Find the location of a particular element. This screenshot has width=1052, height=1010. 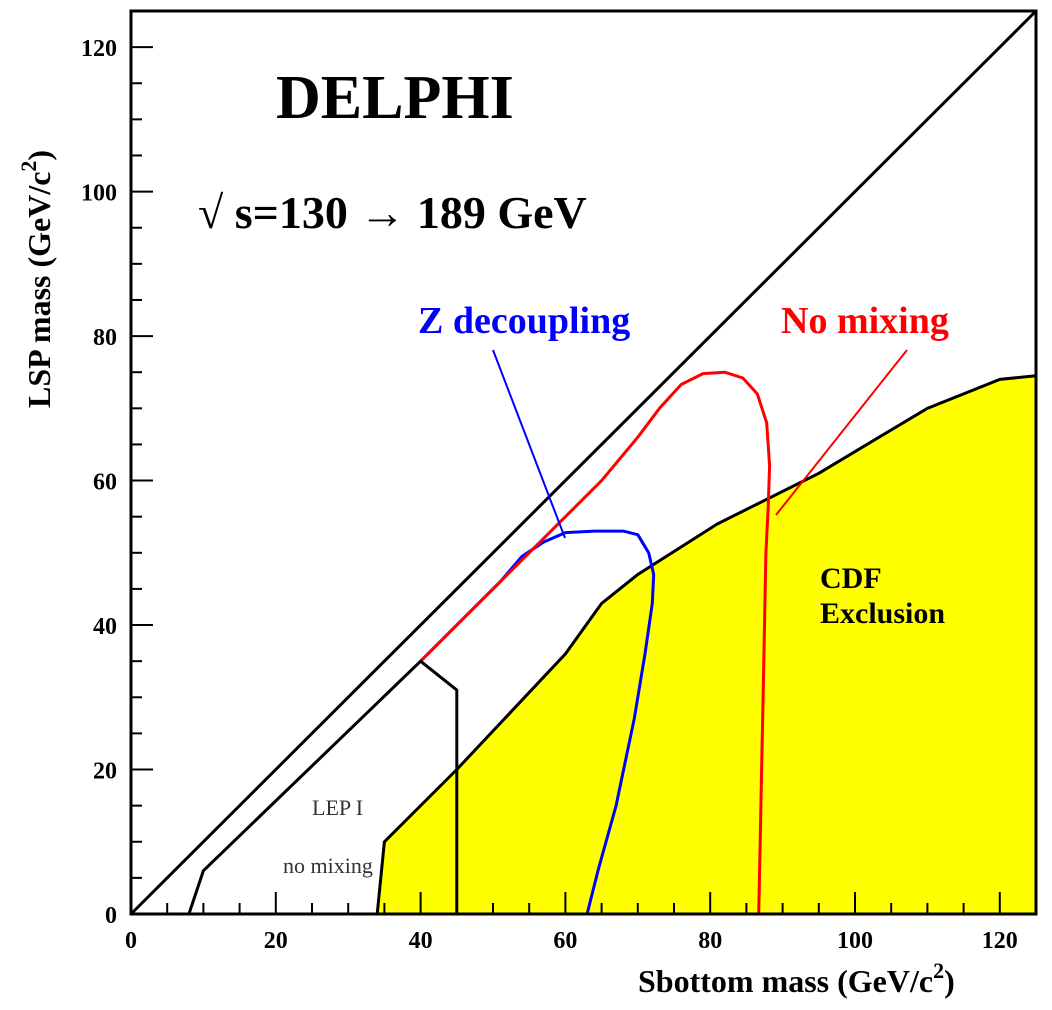

x-axis-title-main: Sbottom mass (GeV/c is located at coordinates (785, 981).